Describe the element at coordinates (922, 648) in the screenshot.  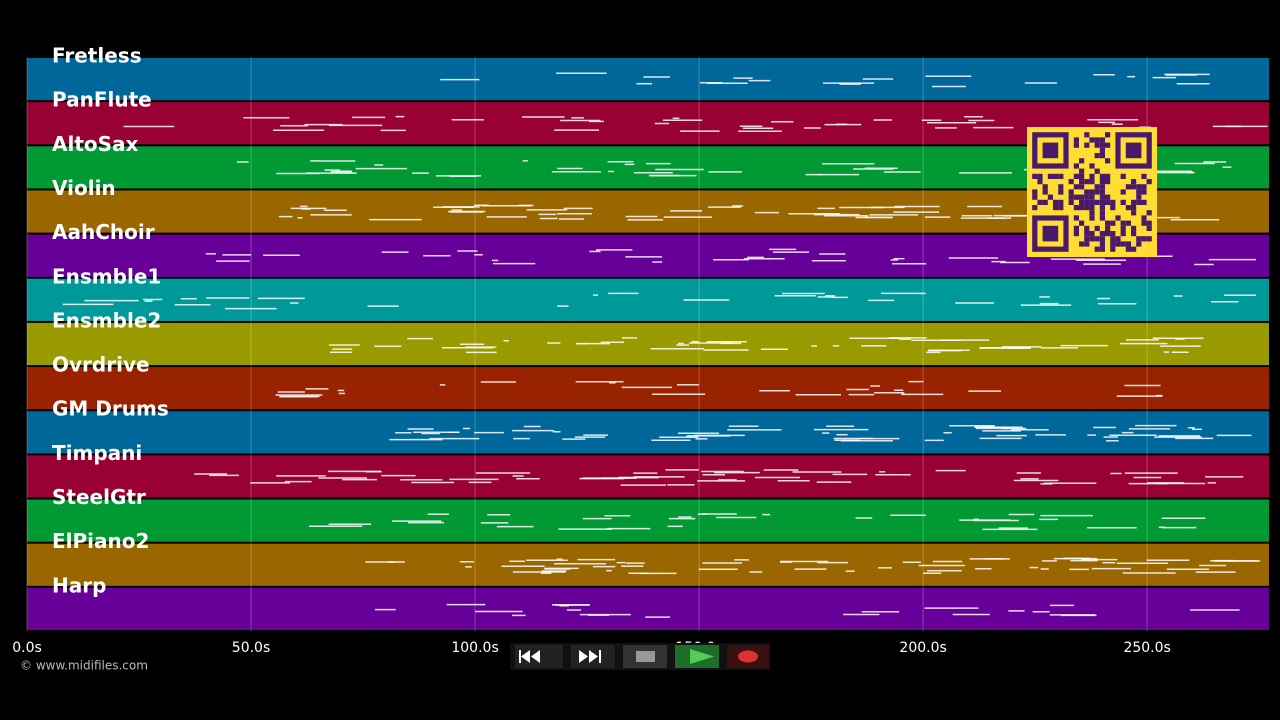
I see `tick-label: 200.0s` at that location.